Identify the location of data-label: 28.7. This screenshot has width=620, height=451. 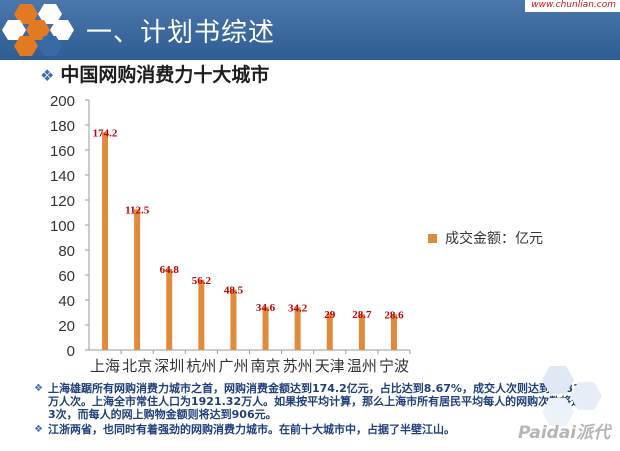
(362, 315).